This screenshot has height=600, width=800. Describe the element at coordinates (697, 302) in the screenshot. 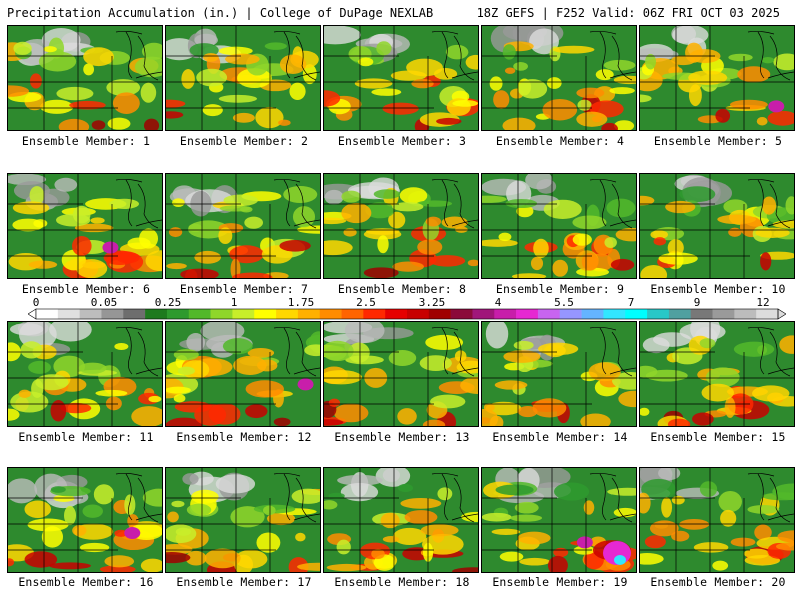

I see `colorbar-tick-label: 9` at that location.